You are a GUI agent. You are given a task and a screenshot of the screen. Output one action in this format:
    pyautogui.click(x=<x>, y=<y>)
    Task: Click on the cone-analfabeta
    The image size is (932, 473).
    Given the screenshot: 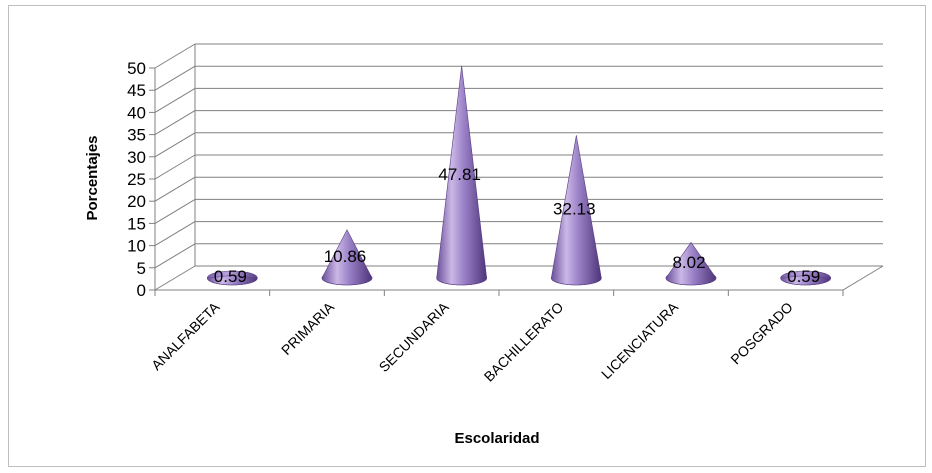 What is the action you would take?
    pyautogui.click(x=232, y=278)
    